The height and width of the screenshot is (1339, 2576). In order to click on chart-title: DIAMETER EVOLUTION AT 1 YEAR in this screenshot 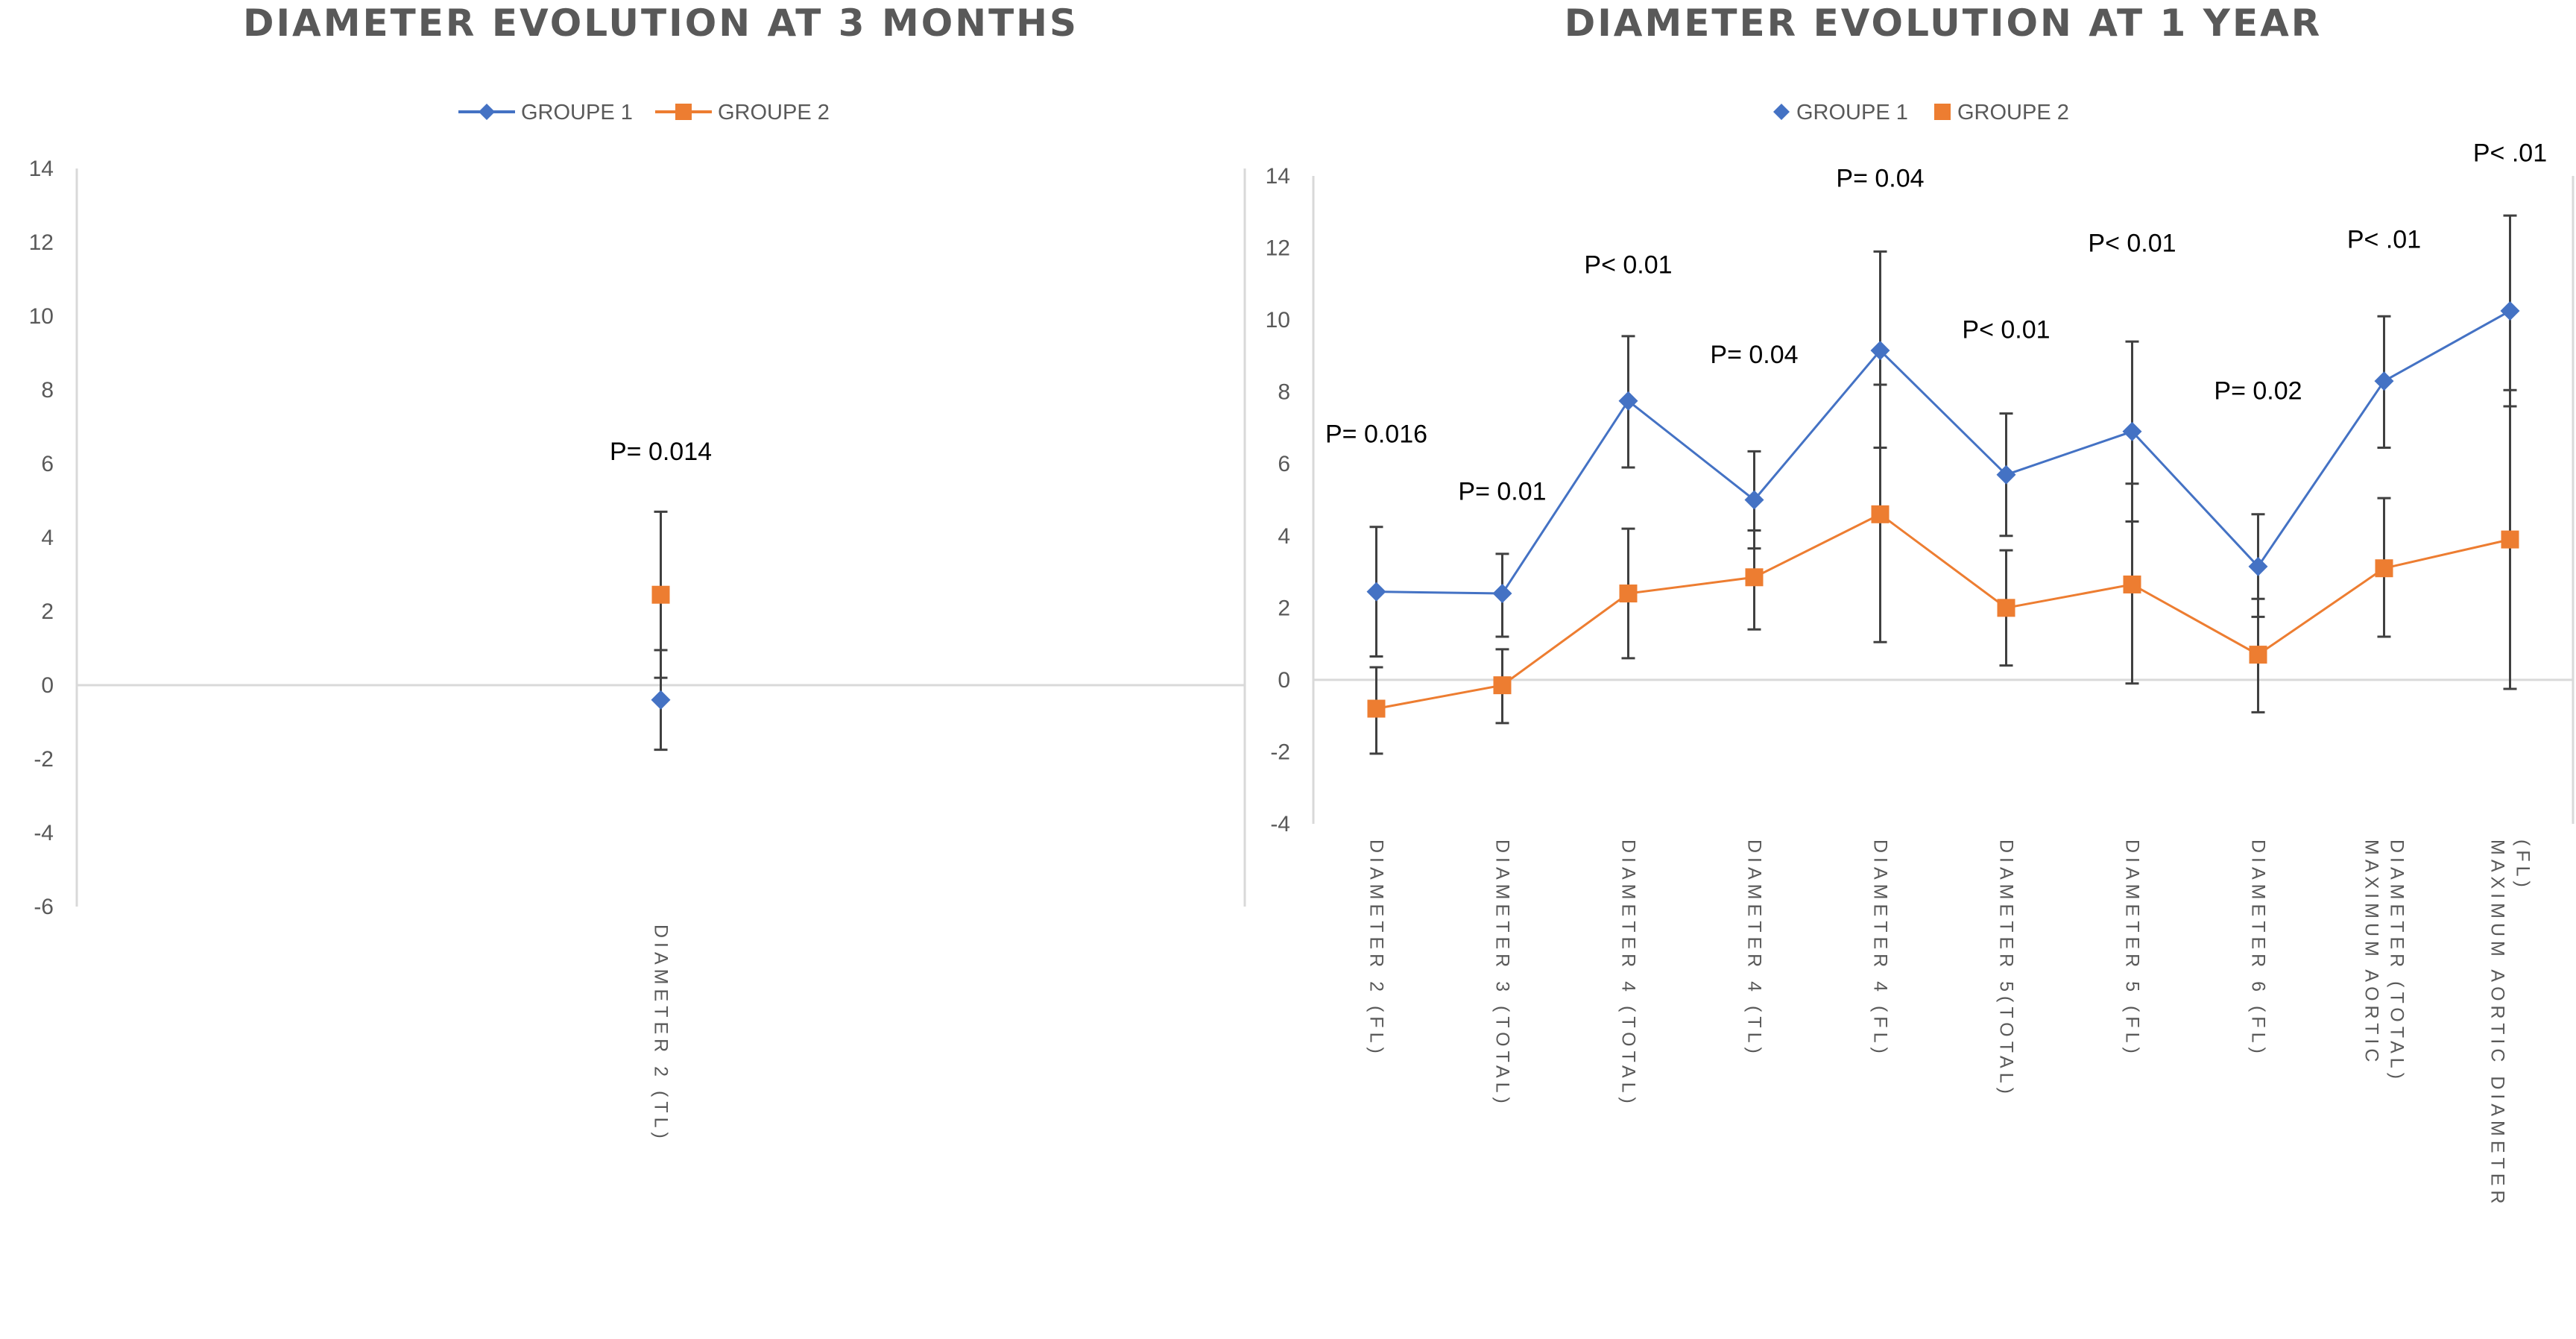, I will do `click(1944, 23)`.